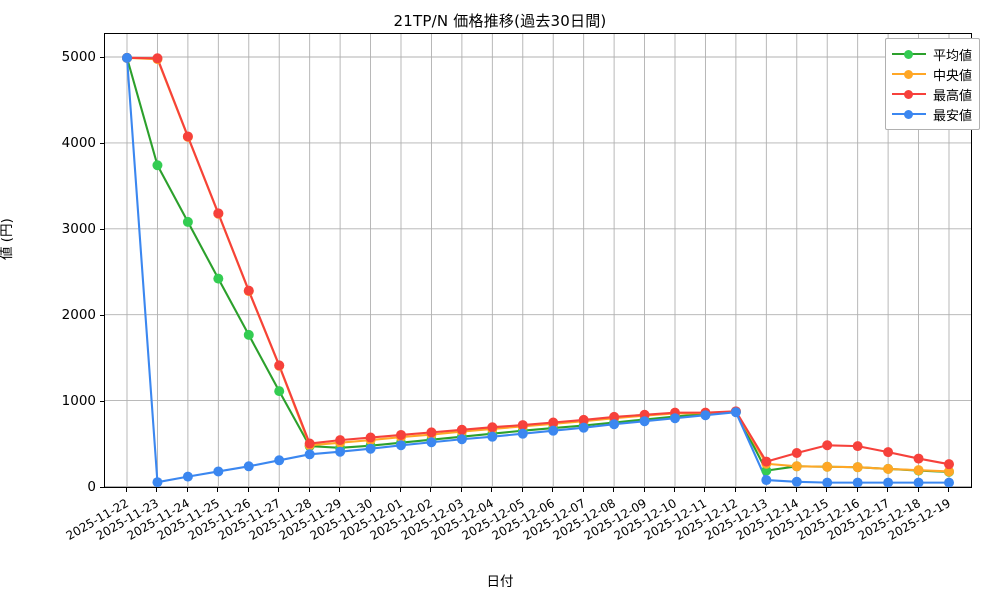  I want to click on legend-item: 最高値, so click(931, 94).